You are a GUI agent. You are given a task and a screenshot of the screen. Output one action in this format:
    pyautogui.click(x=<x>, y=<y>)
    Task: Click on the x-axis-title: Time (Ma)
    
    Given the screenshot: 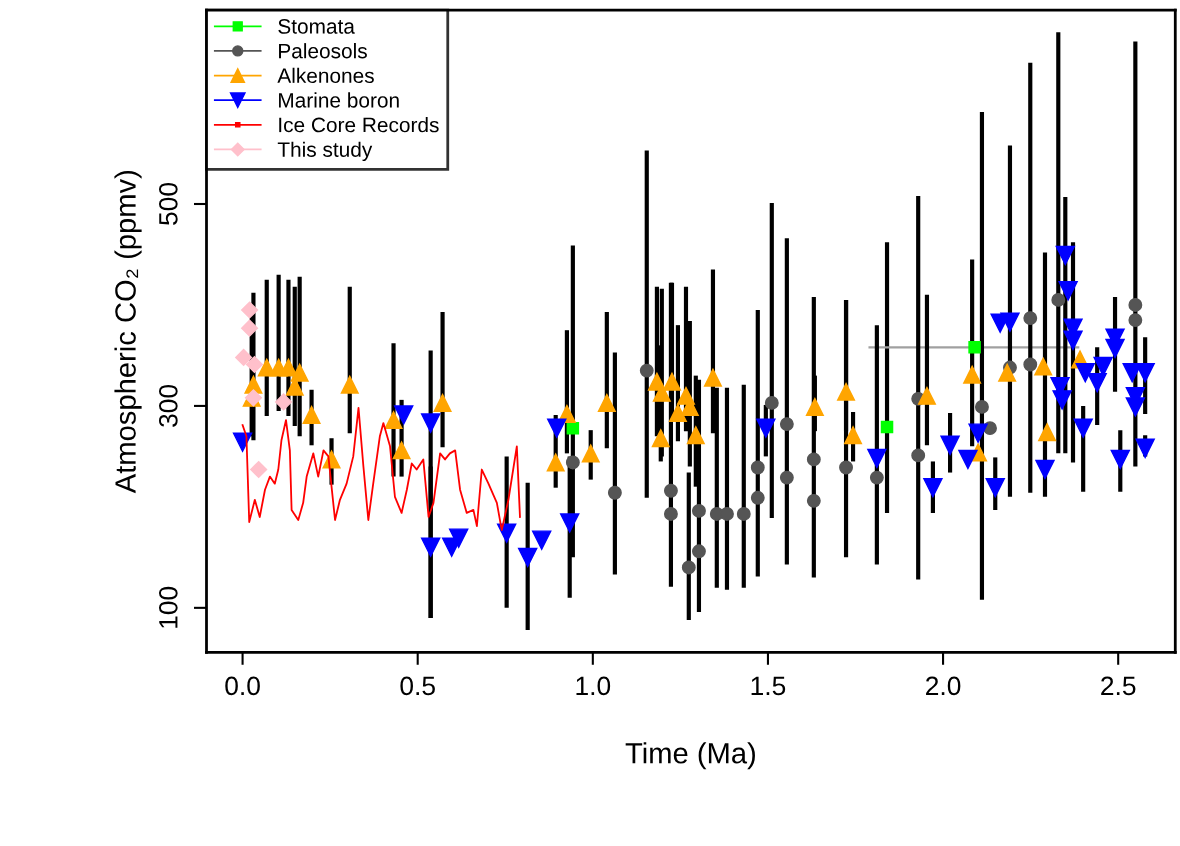 What is the action you would take?
    pyautogui.click(x=690, y=756)
    